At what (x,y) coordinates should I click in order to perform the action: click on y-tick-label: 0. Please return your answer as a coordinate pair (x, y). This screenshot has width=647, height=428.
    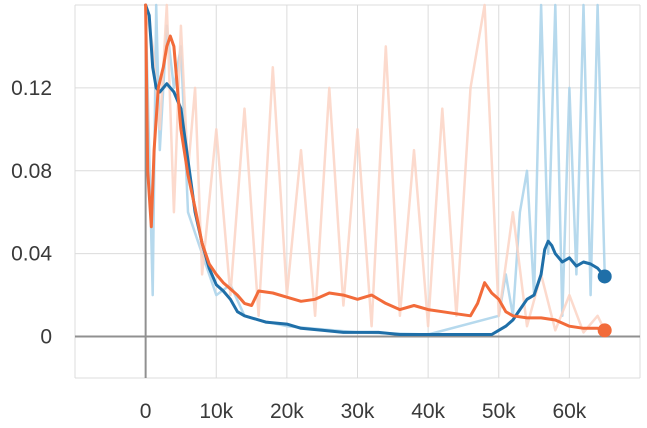
    Looking at the image, I should click on (46, 337).